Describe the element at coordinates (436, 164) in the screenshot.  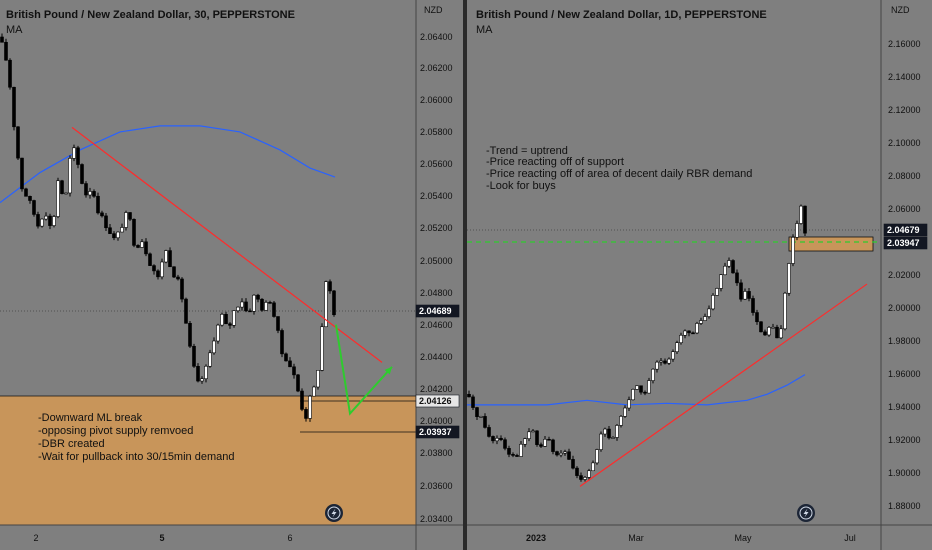
I see `price-tick-label: 2.05600` at that location.